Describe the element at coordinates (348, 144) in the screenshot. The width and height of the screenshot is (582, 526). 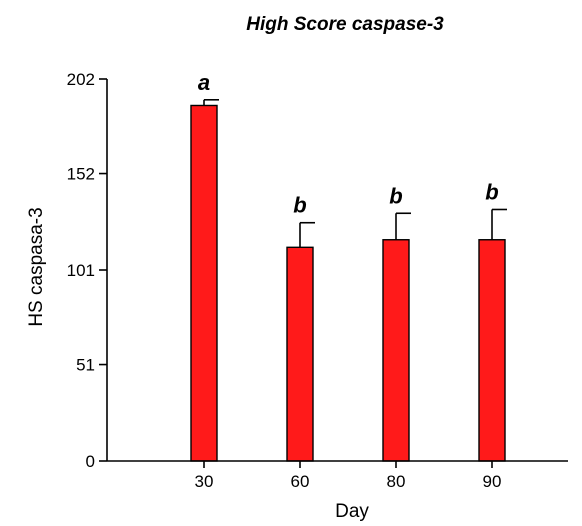
I see `group-letter-series: a b b b` at that location.